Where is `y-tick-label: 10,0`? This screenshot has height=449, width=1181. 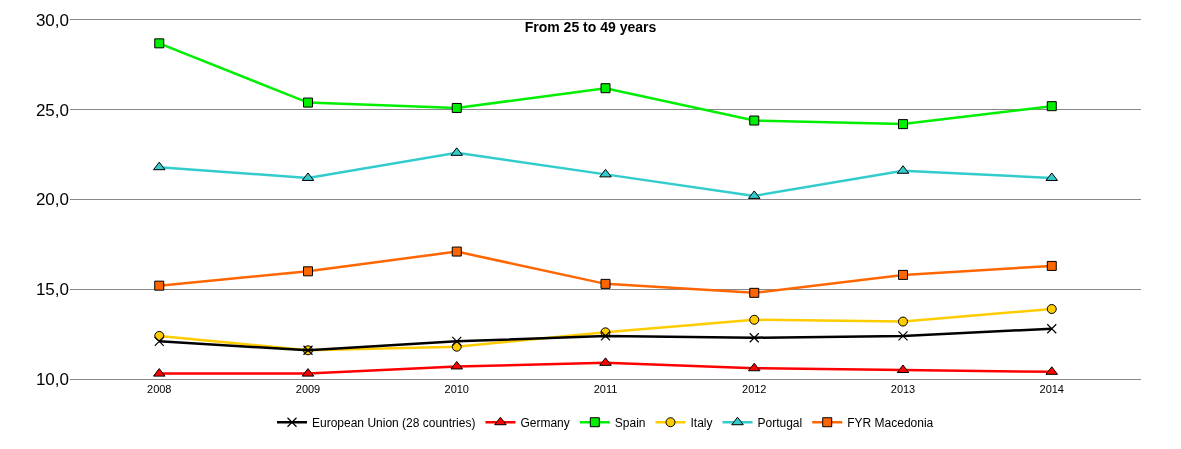
y-tick-label: 10,0 is located at coordinates (52, 379).